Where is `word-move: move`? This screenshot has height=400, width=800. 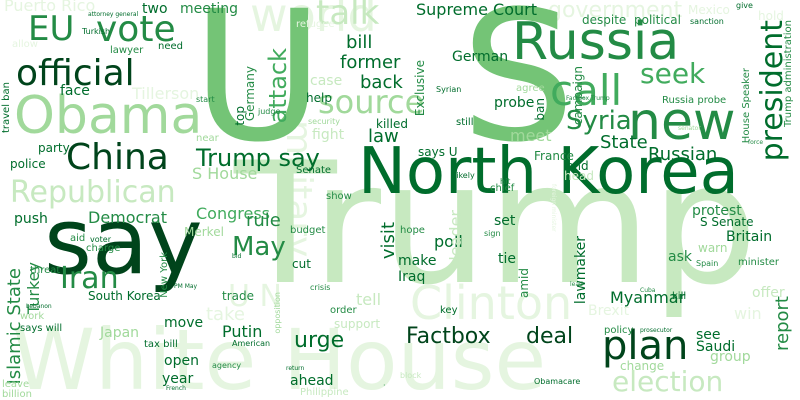
word-move: move is located at coordinates (184, 323).